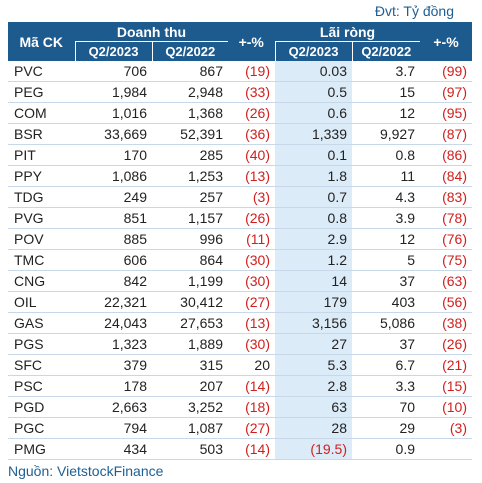  I want to click on value-cell: 1,253, so click(190, 176).